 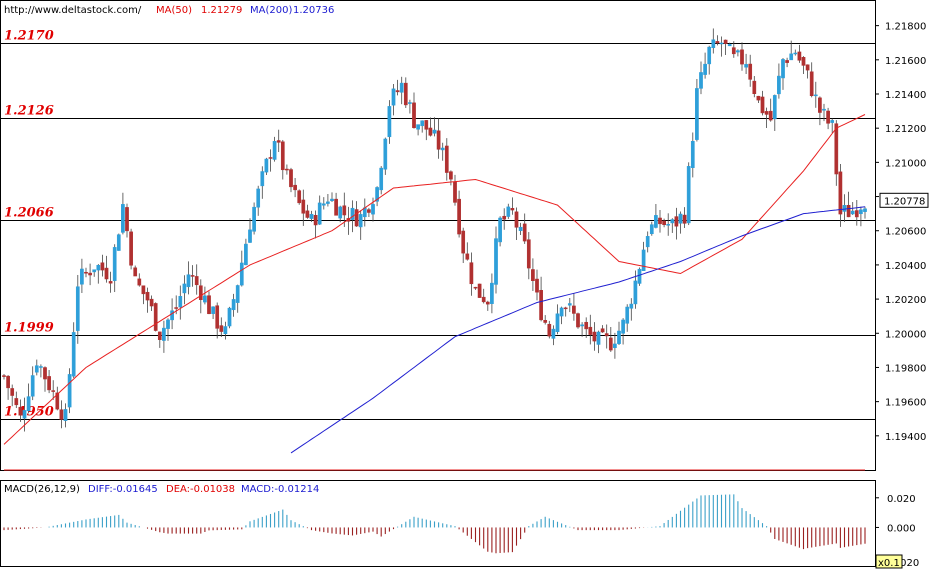 I want to click on ma50-value: 1.21279, so click(x=221, y=10).